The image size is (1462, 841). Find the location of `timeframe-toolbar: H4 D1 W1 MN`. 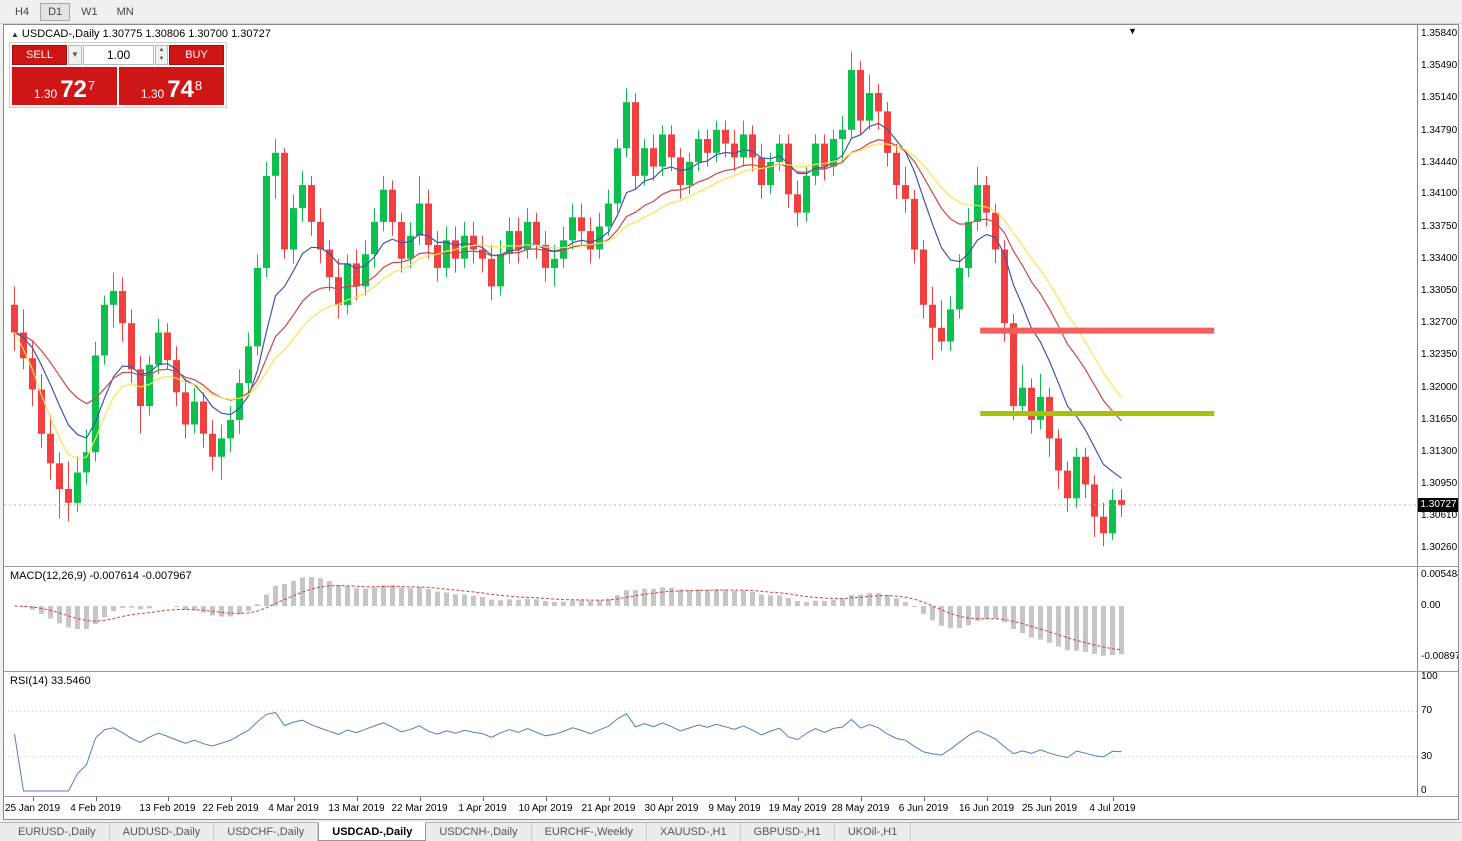

timeframe-toolbar: H4 D1 W1 MN is located at coordinates (731, 12).